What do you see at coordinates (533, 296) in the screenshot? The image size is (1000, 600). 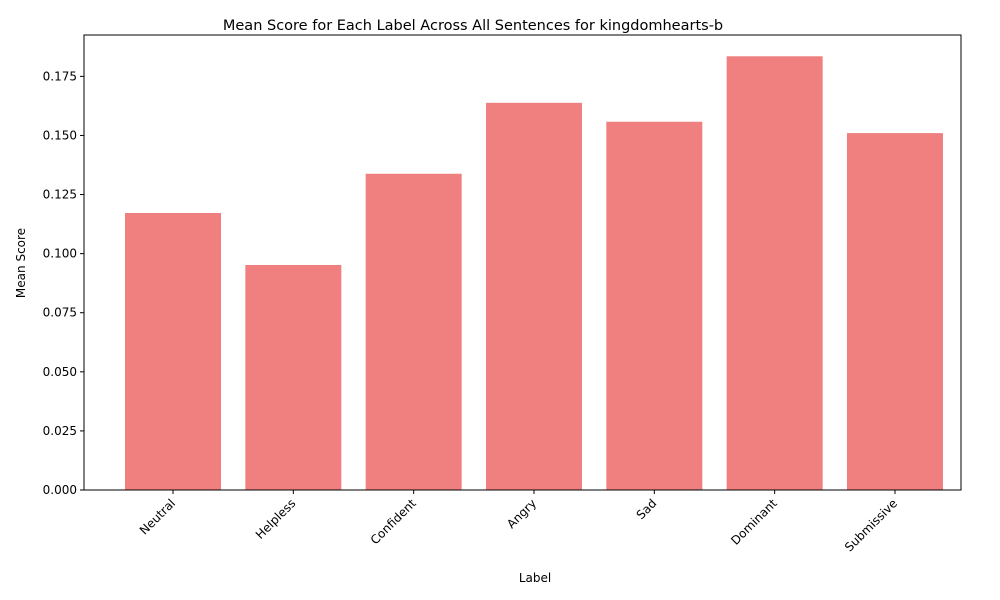 I see `bar-angry` at bounding box center [533, 296].